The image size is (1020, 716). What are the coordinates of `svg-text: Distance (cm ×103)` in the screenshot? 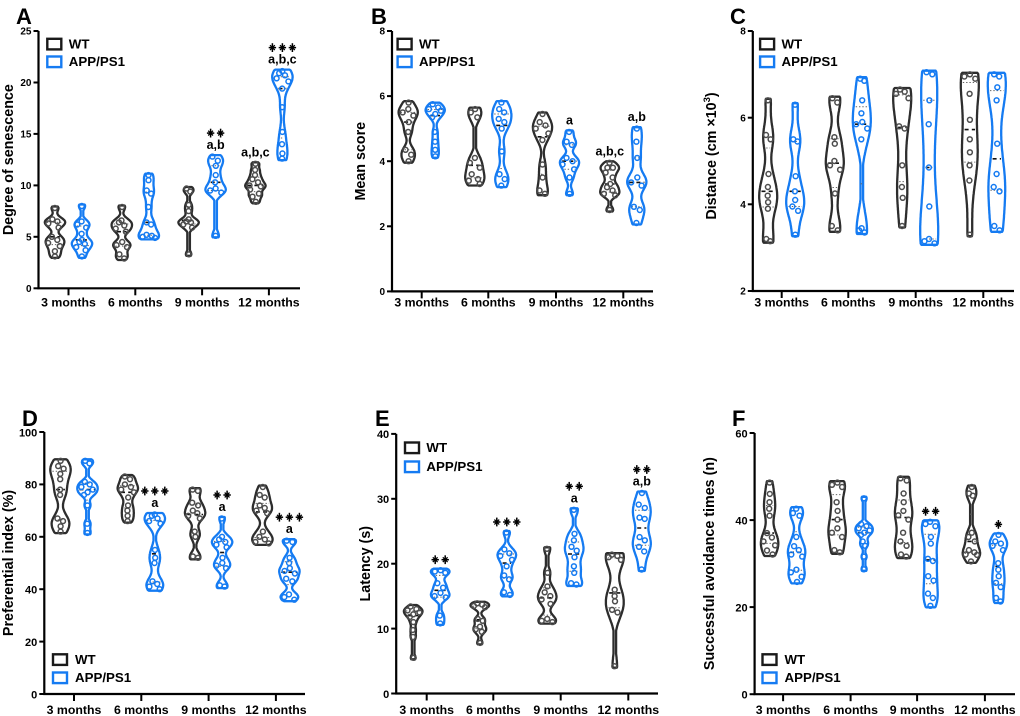 It's located at (711, 156).